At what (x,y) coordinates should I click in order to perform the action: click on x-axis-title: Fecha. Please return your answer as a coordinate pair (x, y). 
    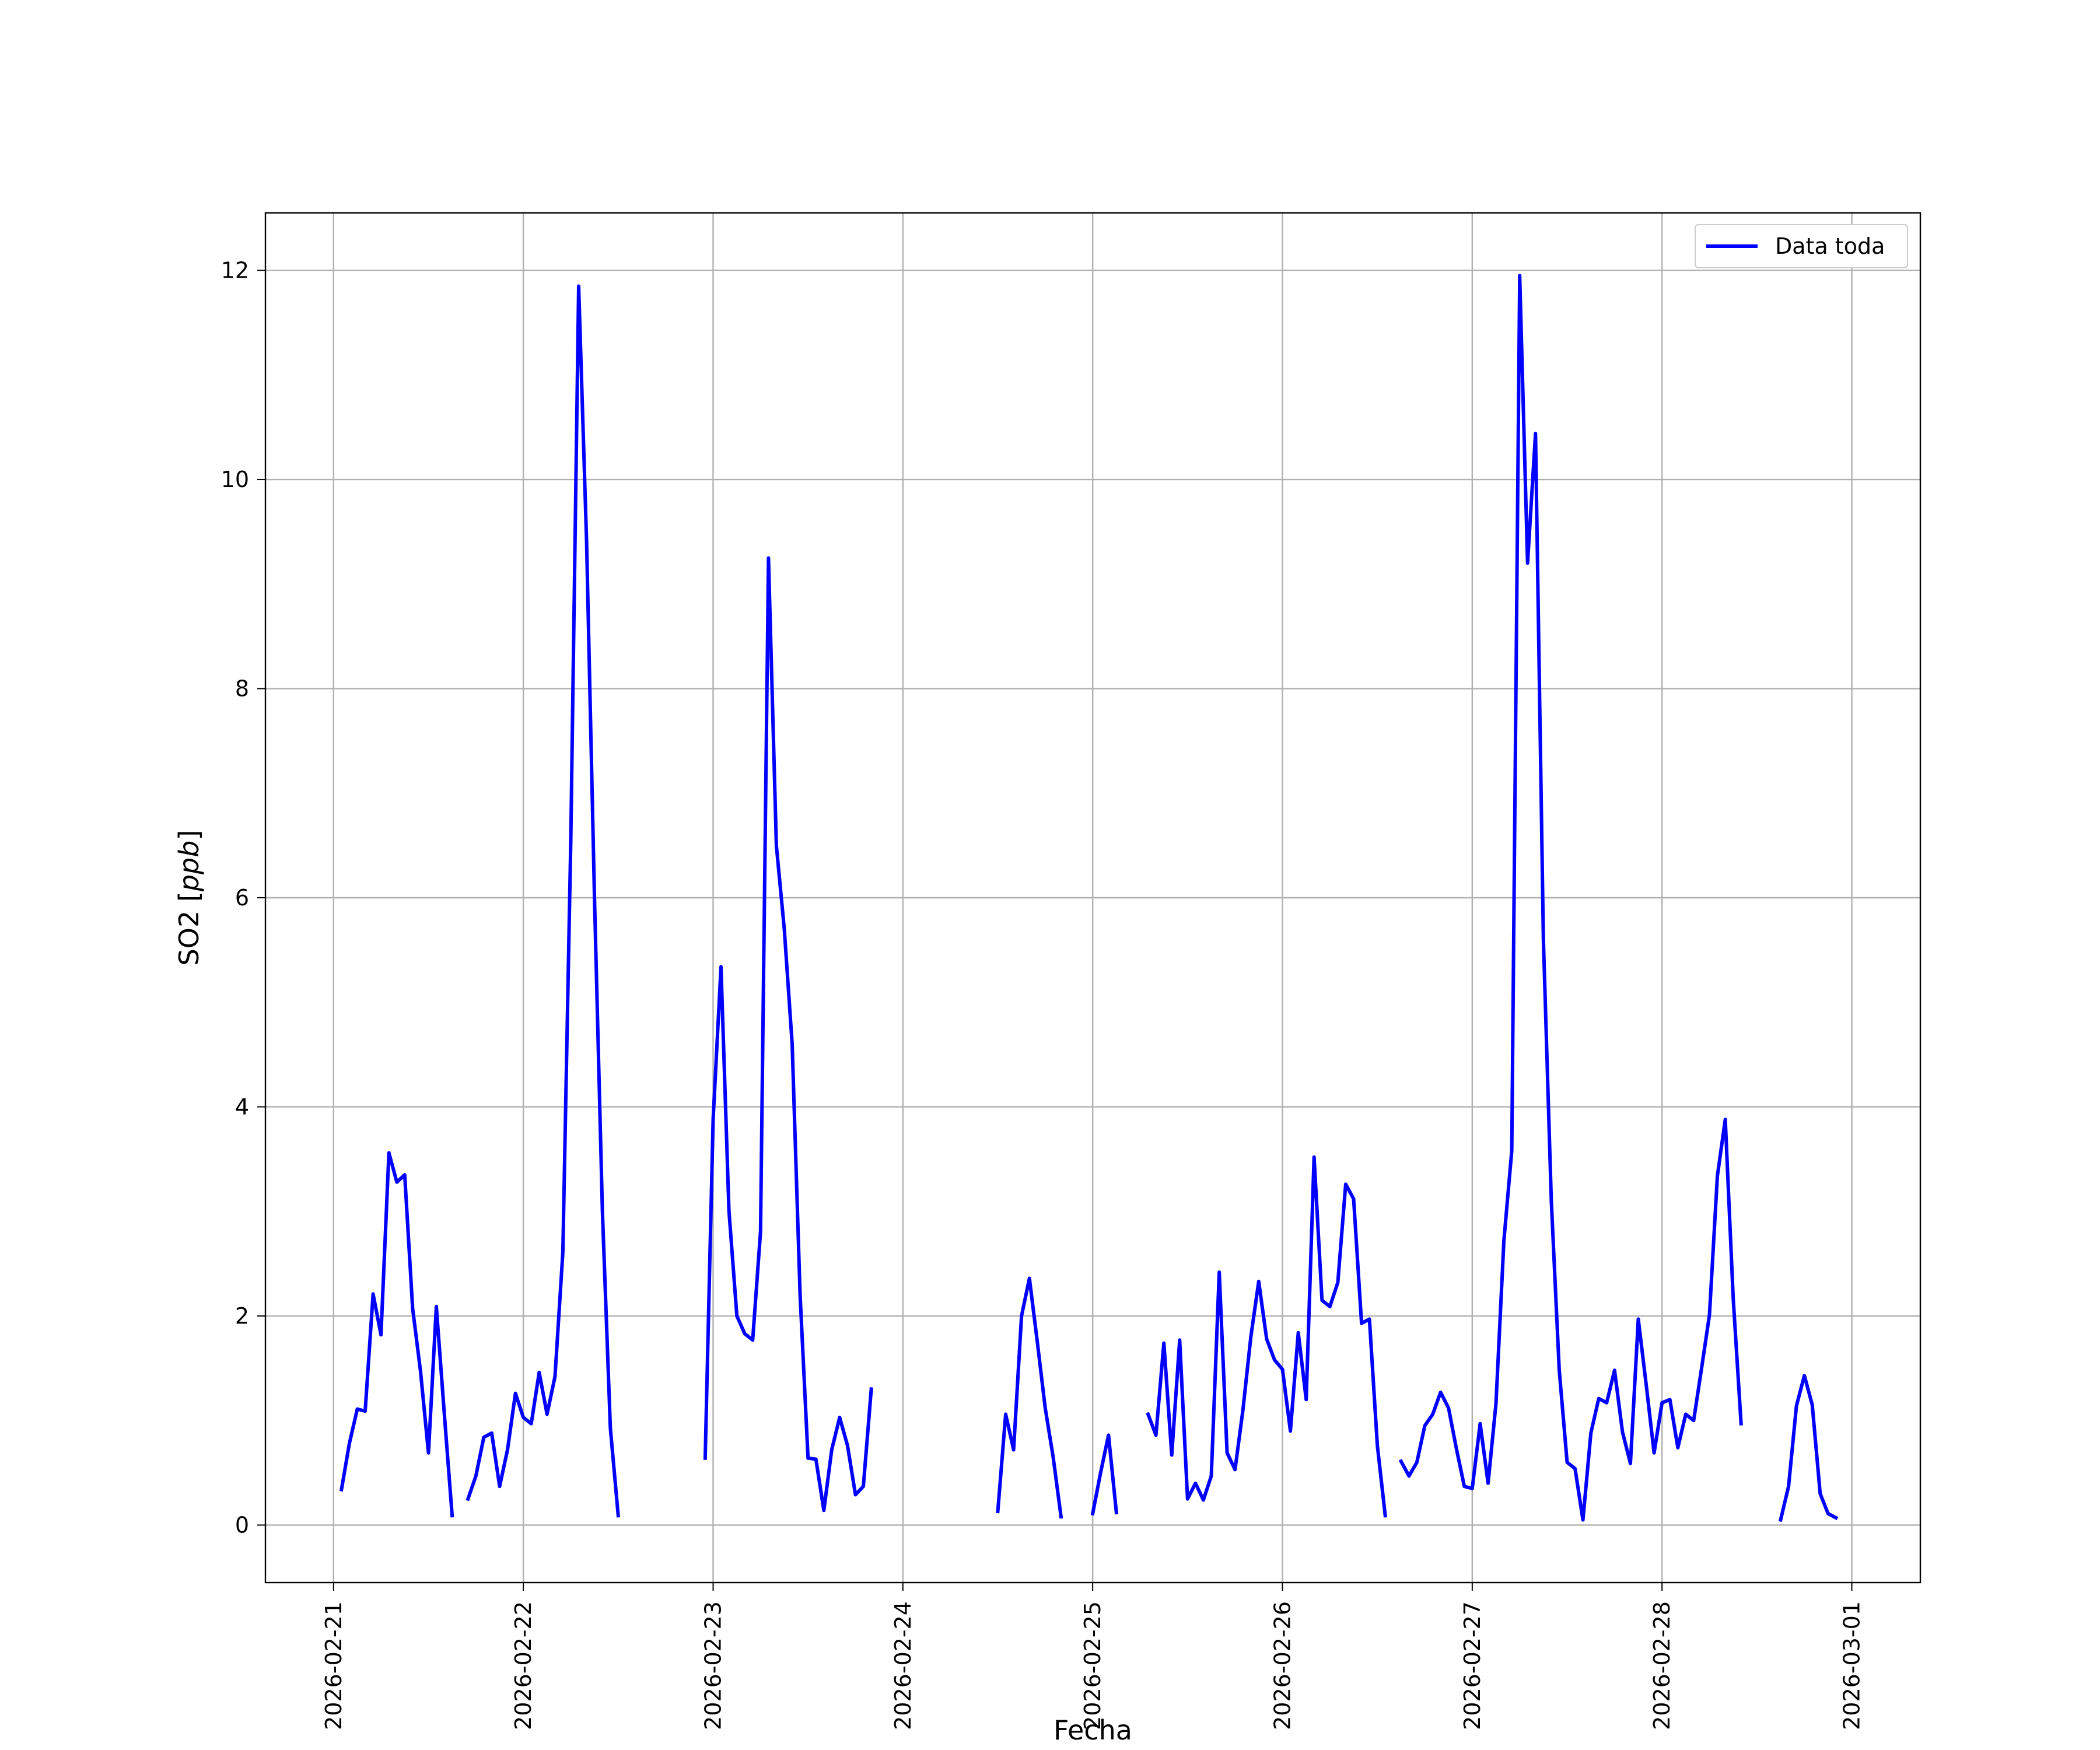
    Looking at the image, I should click on (1093, 1730).